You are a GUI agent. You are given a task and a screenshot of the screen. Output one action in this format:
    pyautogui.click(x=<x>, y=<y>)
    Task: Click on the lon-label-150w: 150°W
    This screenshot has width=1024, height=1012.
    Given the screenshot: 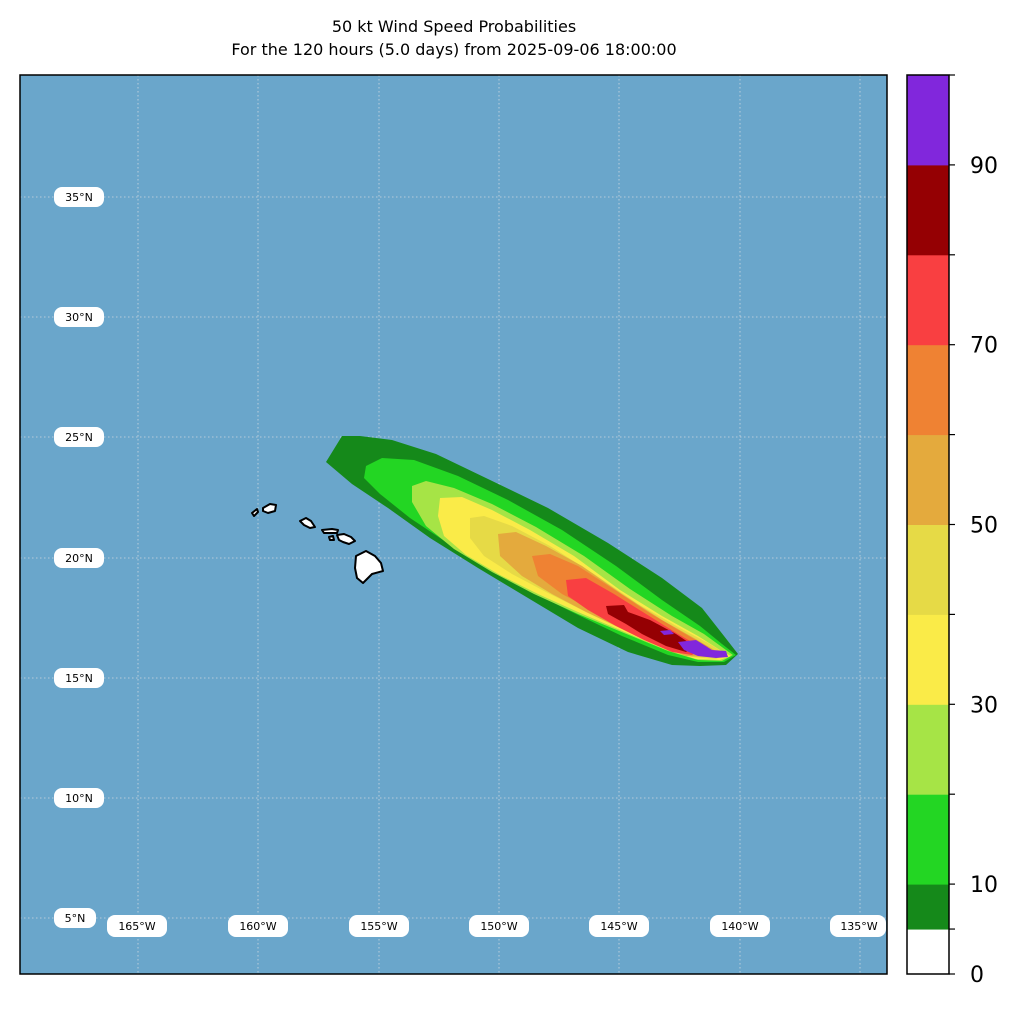 What is the action you would take?
    pyautogui.click(x=498, y=926)
    